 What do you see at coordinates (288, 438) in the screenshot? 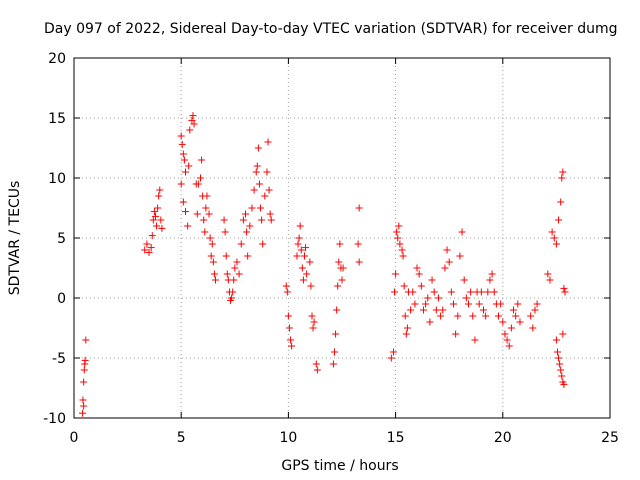
I see `x-tick-label: 10` at bounding box center [288, 438].